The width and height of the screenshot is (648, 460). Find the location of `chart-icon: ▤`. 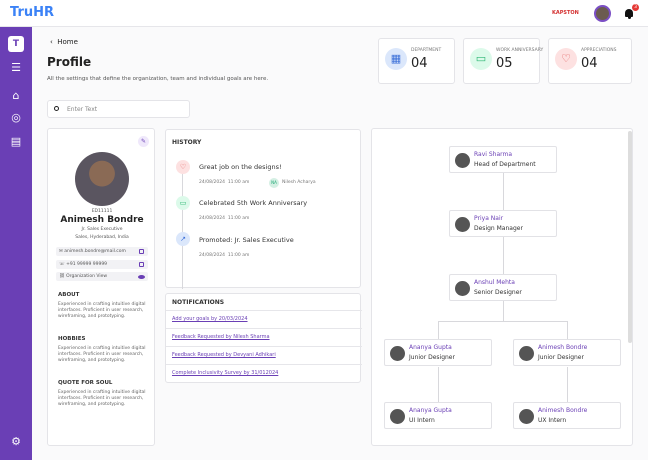

chart-icon: ▤ is located at coordinates (16, 141).